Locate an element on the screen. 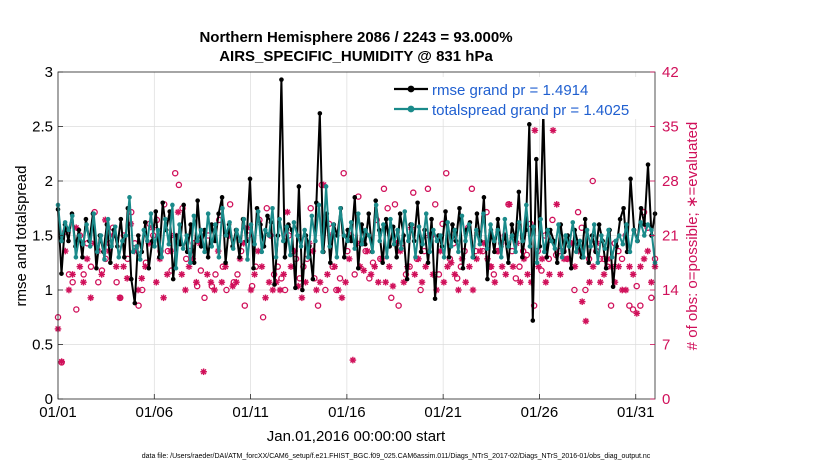 The image size is (830, 470). chart-title-line2: AIRS_SPECIFIC_HUMIDITY @ 831 hPa is located at coordinates (356, 56).